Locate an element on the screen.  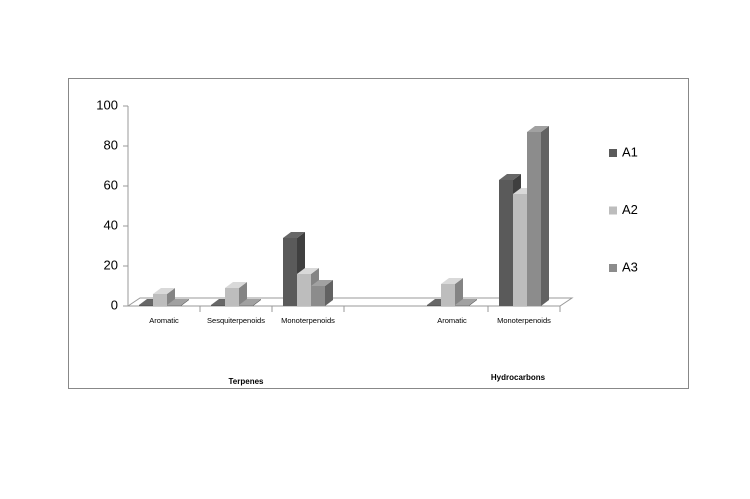
group-label: Terpenes is located at coordinates (247, 381).